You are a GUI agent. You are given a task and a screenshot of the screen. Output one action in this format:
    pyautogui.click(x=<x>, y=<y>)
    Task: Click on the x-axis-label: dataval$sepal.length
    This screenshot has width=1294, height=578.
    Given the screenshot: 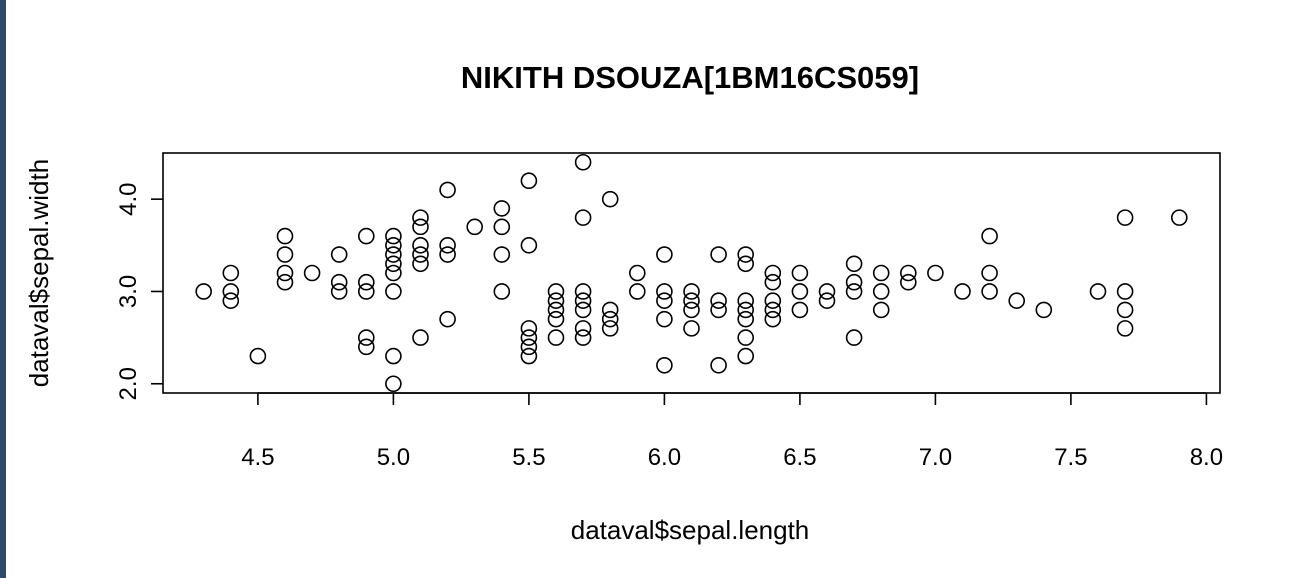 What is the action you would take?
    pyautogui.click(x=690, y=530)
    